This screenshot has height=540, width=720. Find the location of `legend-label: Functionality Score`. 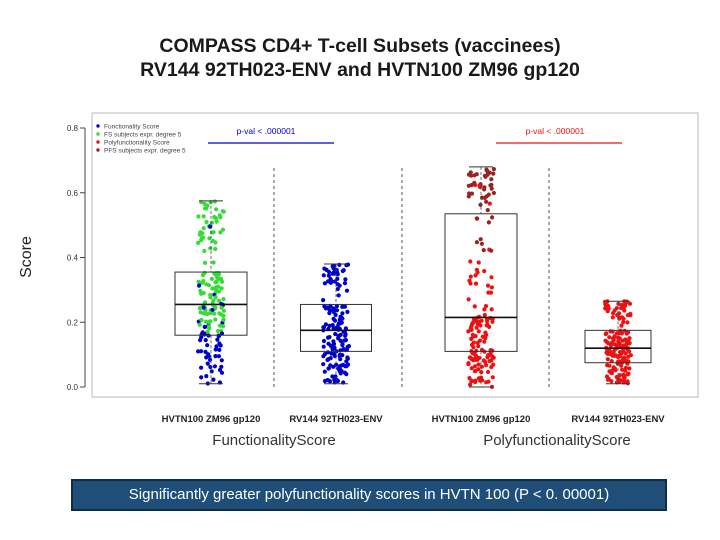

legend-label: Functionality Score is located at coordinates (132, 127).